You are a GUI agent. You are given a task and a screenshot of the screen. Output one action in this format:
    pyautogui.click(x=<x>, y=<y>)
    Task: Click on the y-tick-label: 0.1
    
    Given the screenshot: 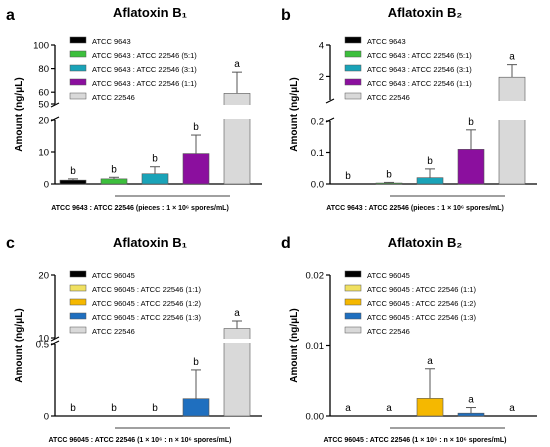 What is the action you would take?
    pyautogui.click(x=317, y=153)
    